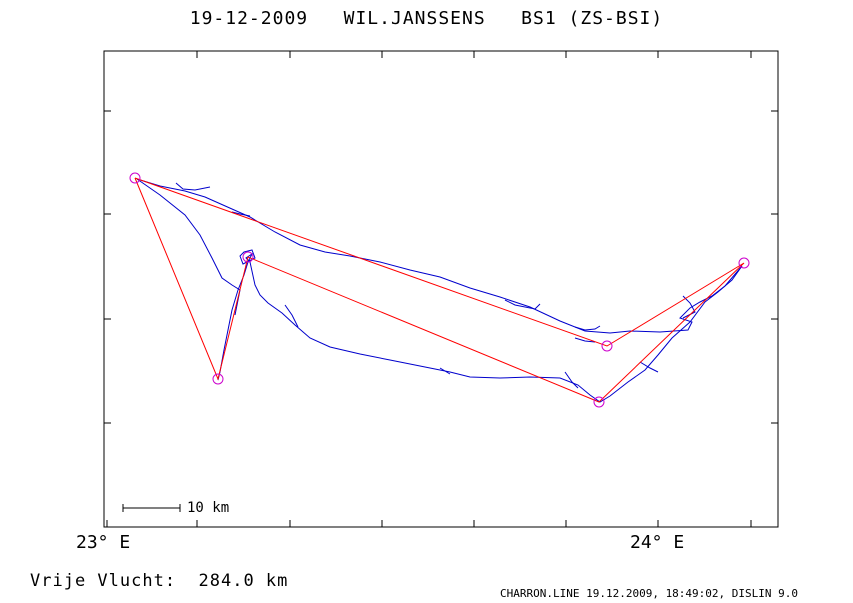 This screenshot has width=853, height=603. Describe the element at coordinates (151, 508) in the screenshot. I see `scale-bar` at that location.